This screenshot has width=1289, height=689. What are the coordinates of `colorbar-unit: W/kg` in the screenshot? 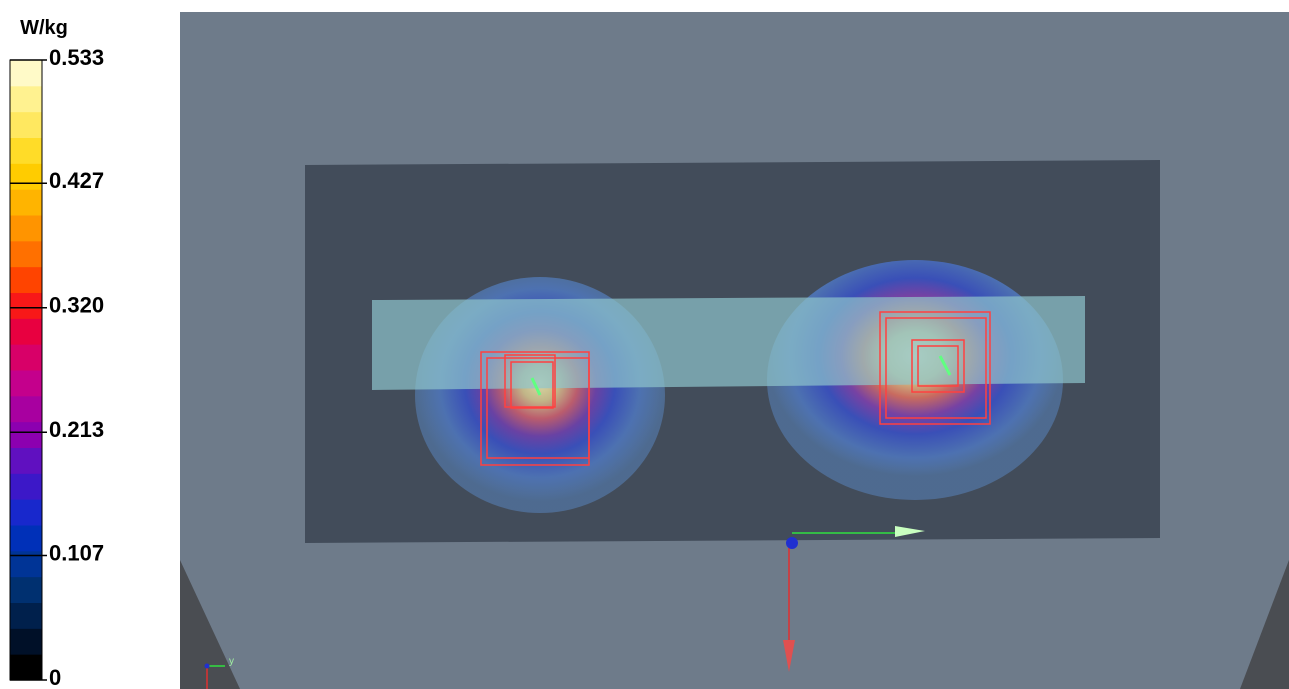 It's located at (44, 28).